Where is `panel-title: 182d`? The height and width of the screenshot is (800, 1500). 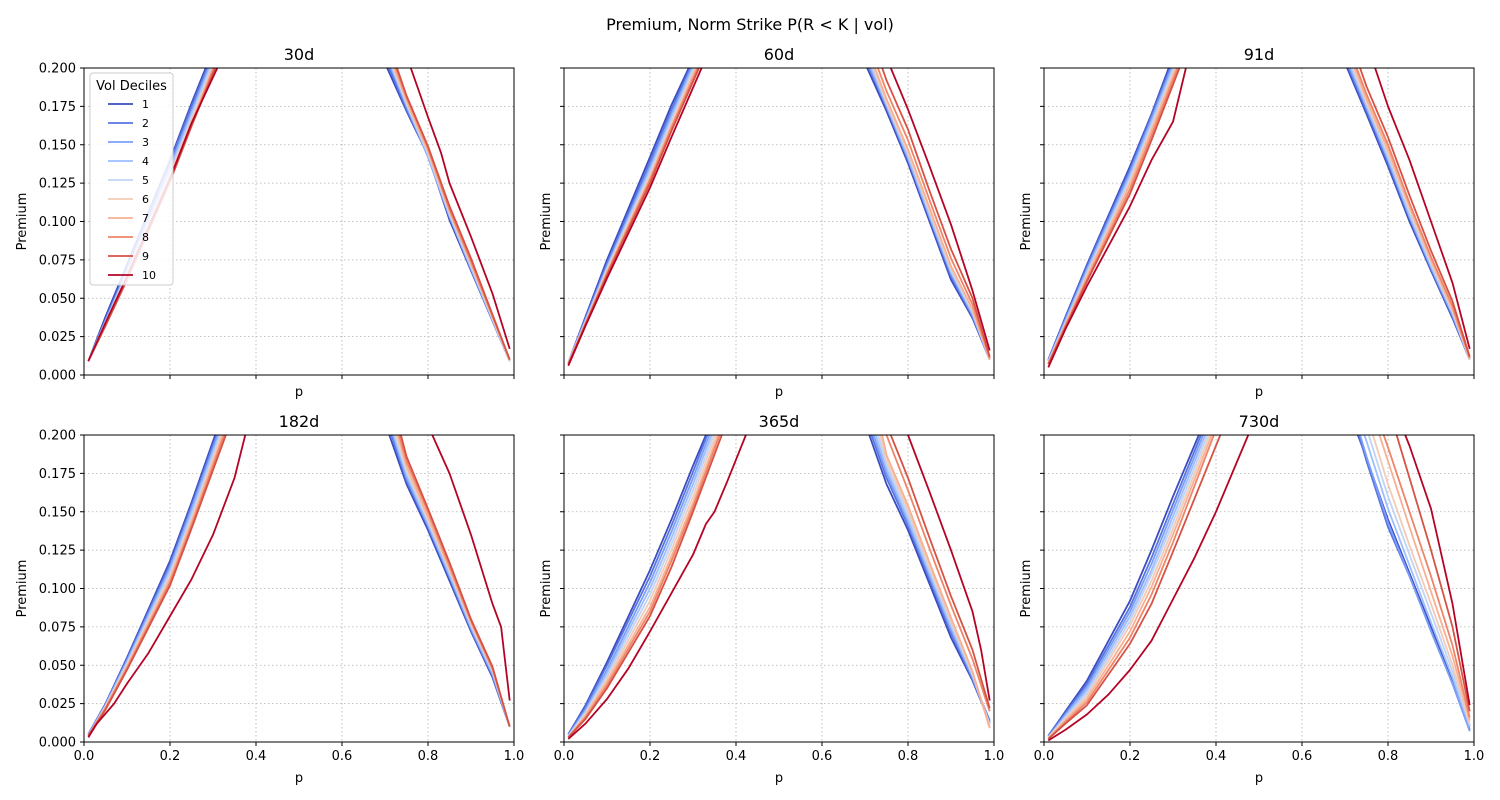 panel-title: 182d is located at coordinates (299, 421).